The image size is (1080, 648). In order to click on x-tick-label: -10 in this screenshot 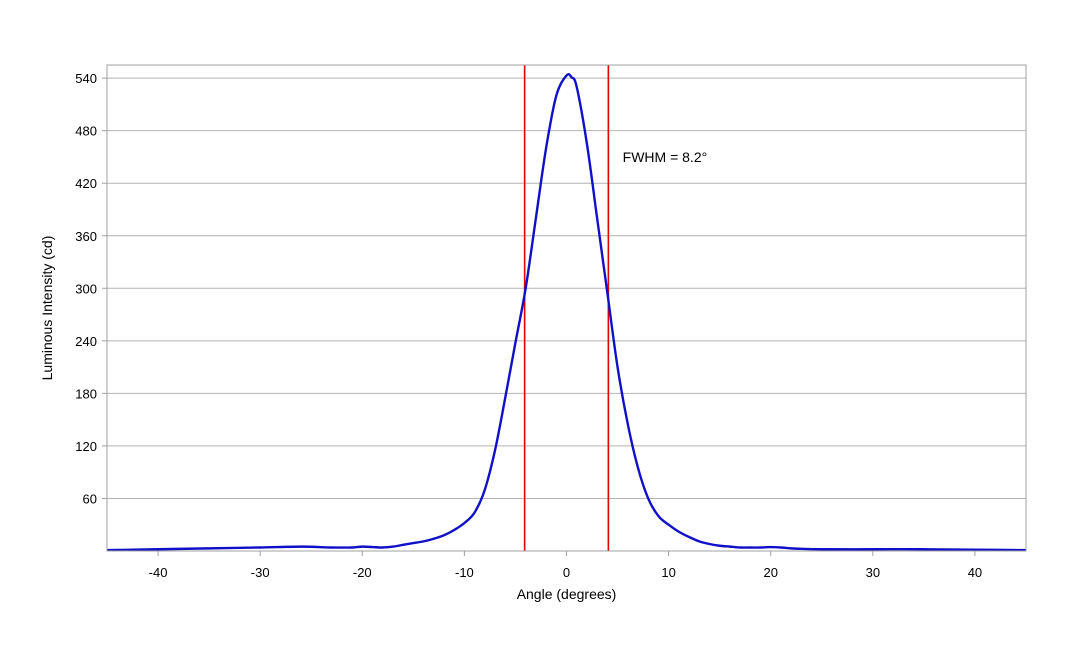, I will do `click(464, 572)`.